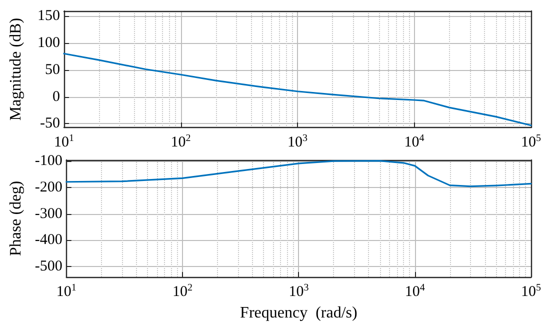 The width and height of the screenshot is (550, 326). What do you see at coordinates (56, 96) in the screenshot?
I see `y-tick-label: 0` at bounding box center [56, 96].